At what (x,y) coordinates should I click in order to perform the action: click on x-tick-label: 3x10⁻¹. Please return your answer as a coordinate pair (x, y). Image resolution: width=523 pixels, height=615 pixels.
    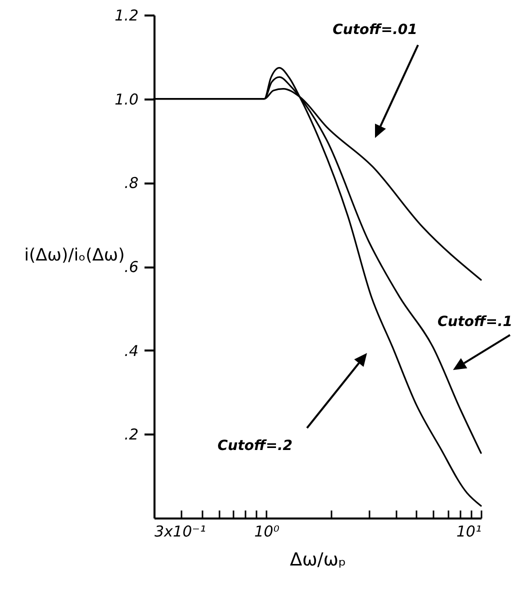
    Looking at the image, I should click on (180, 531).